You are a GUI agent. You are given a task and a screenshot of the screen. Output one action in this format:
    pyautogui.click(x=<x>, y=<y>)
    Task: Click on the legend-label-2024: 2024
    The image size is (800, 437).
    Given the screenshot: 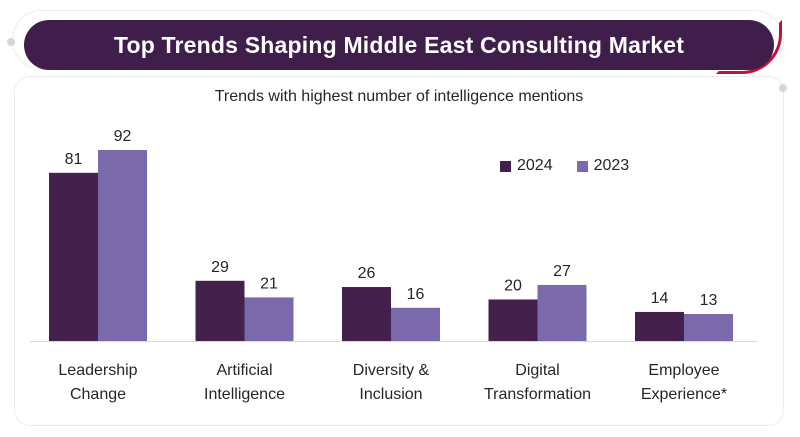 What is the action you would take?
    pyautogui.click(x=535, y=165)
    